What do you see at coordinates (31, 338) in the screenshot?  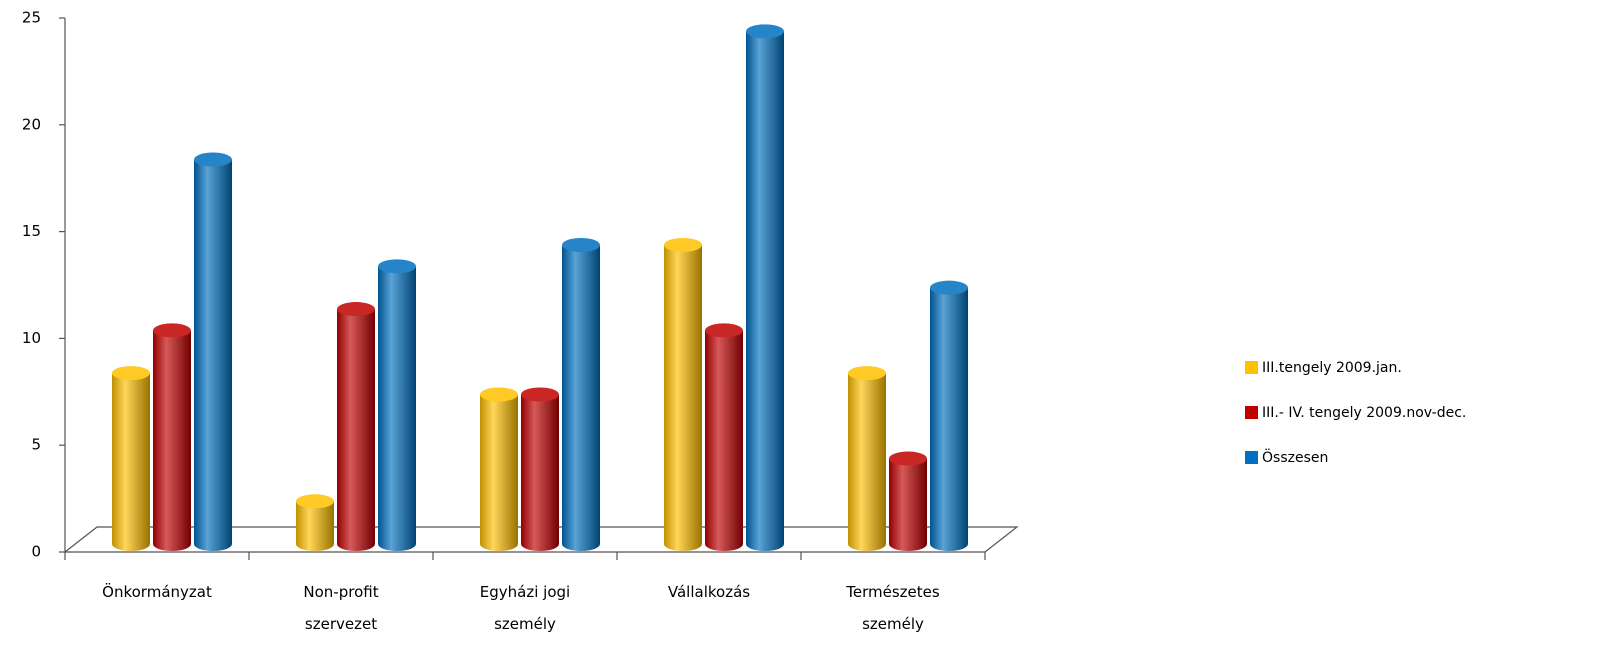 I see `y-tick-label: 10` at bounding box center [31, 338].